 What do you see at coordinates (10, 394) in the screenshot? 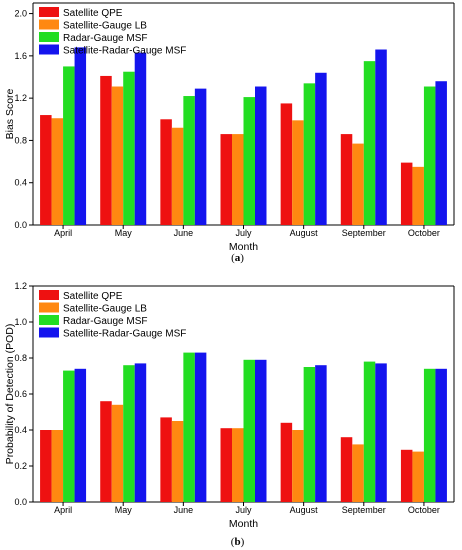
I see `y-axis-title: Probability of Detection (POD)` at bounding box center [10, 394].